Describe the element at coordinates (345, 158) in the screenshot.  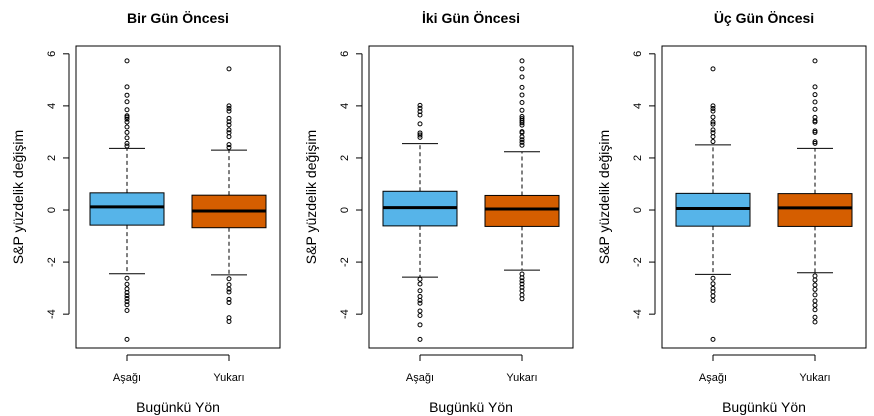
I see `y-tick-label: 2` at that location.